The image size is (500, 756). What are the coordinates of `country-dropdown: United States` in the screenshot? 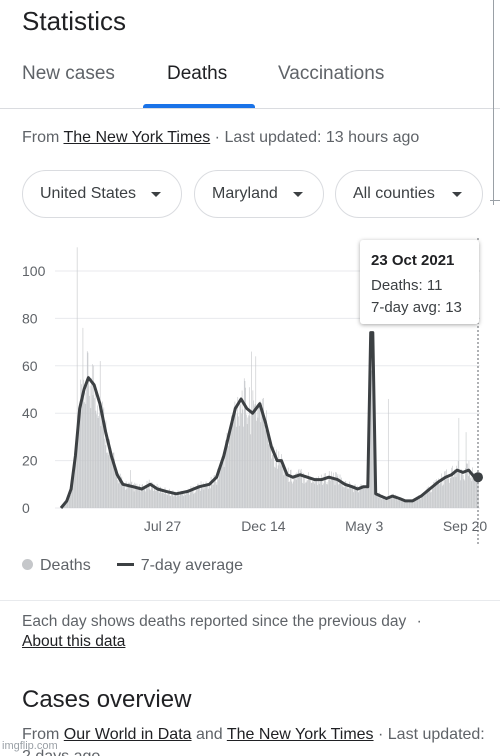 It's located at (102, 194).